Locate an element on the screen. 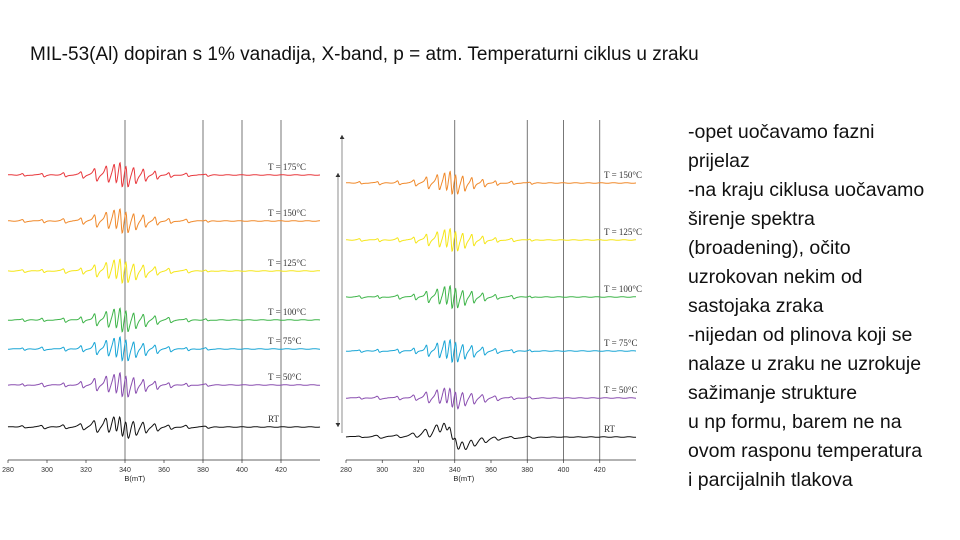 The image size is (960, 540). notes-line: -opet uočavamo fazni is located at coordinates (781, 132).